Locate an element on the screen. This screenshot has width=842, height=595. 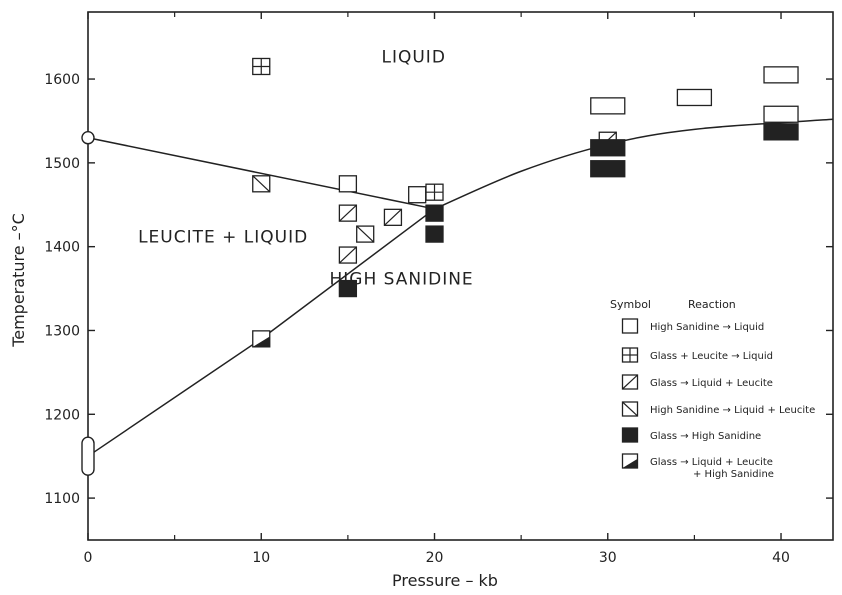
y-axis-title: Temperature –°C is located at coordinates (18, 280).